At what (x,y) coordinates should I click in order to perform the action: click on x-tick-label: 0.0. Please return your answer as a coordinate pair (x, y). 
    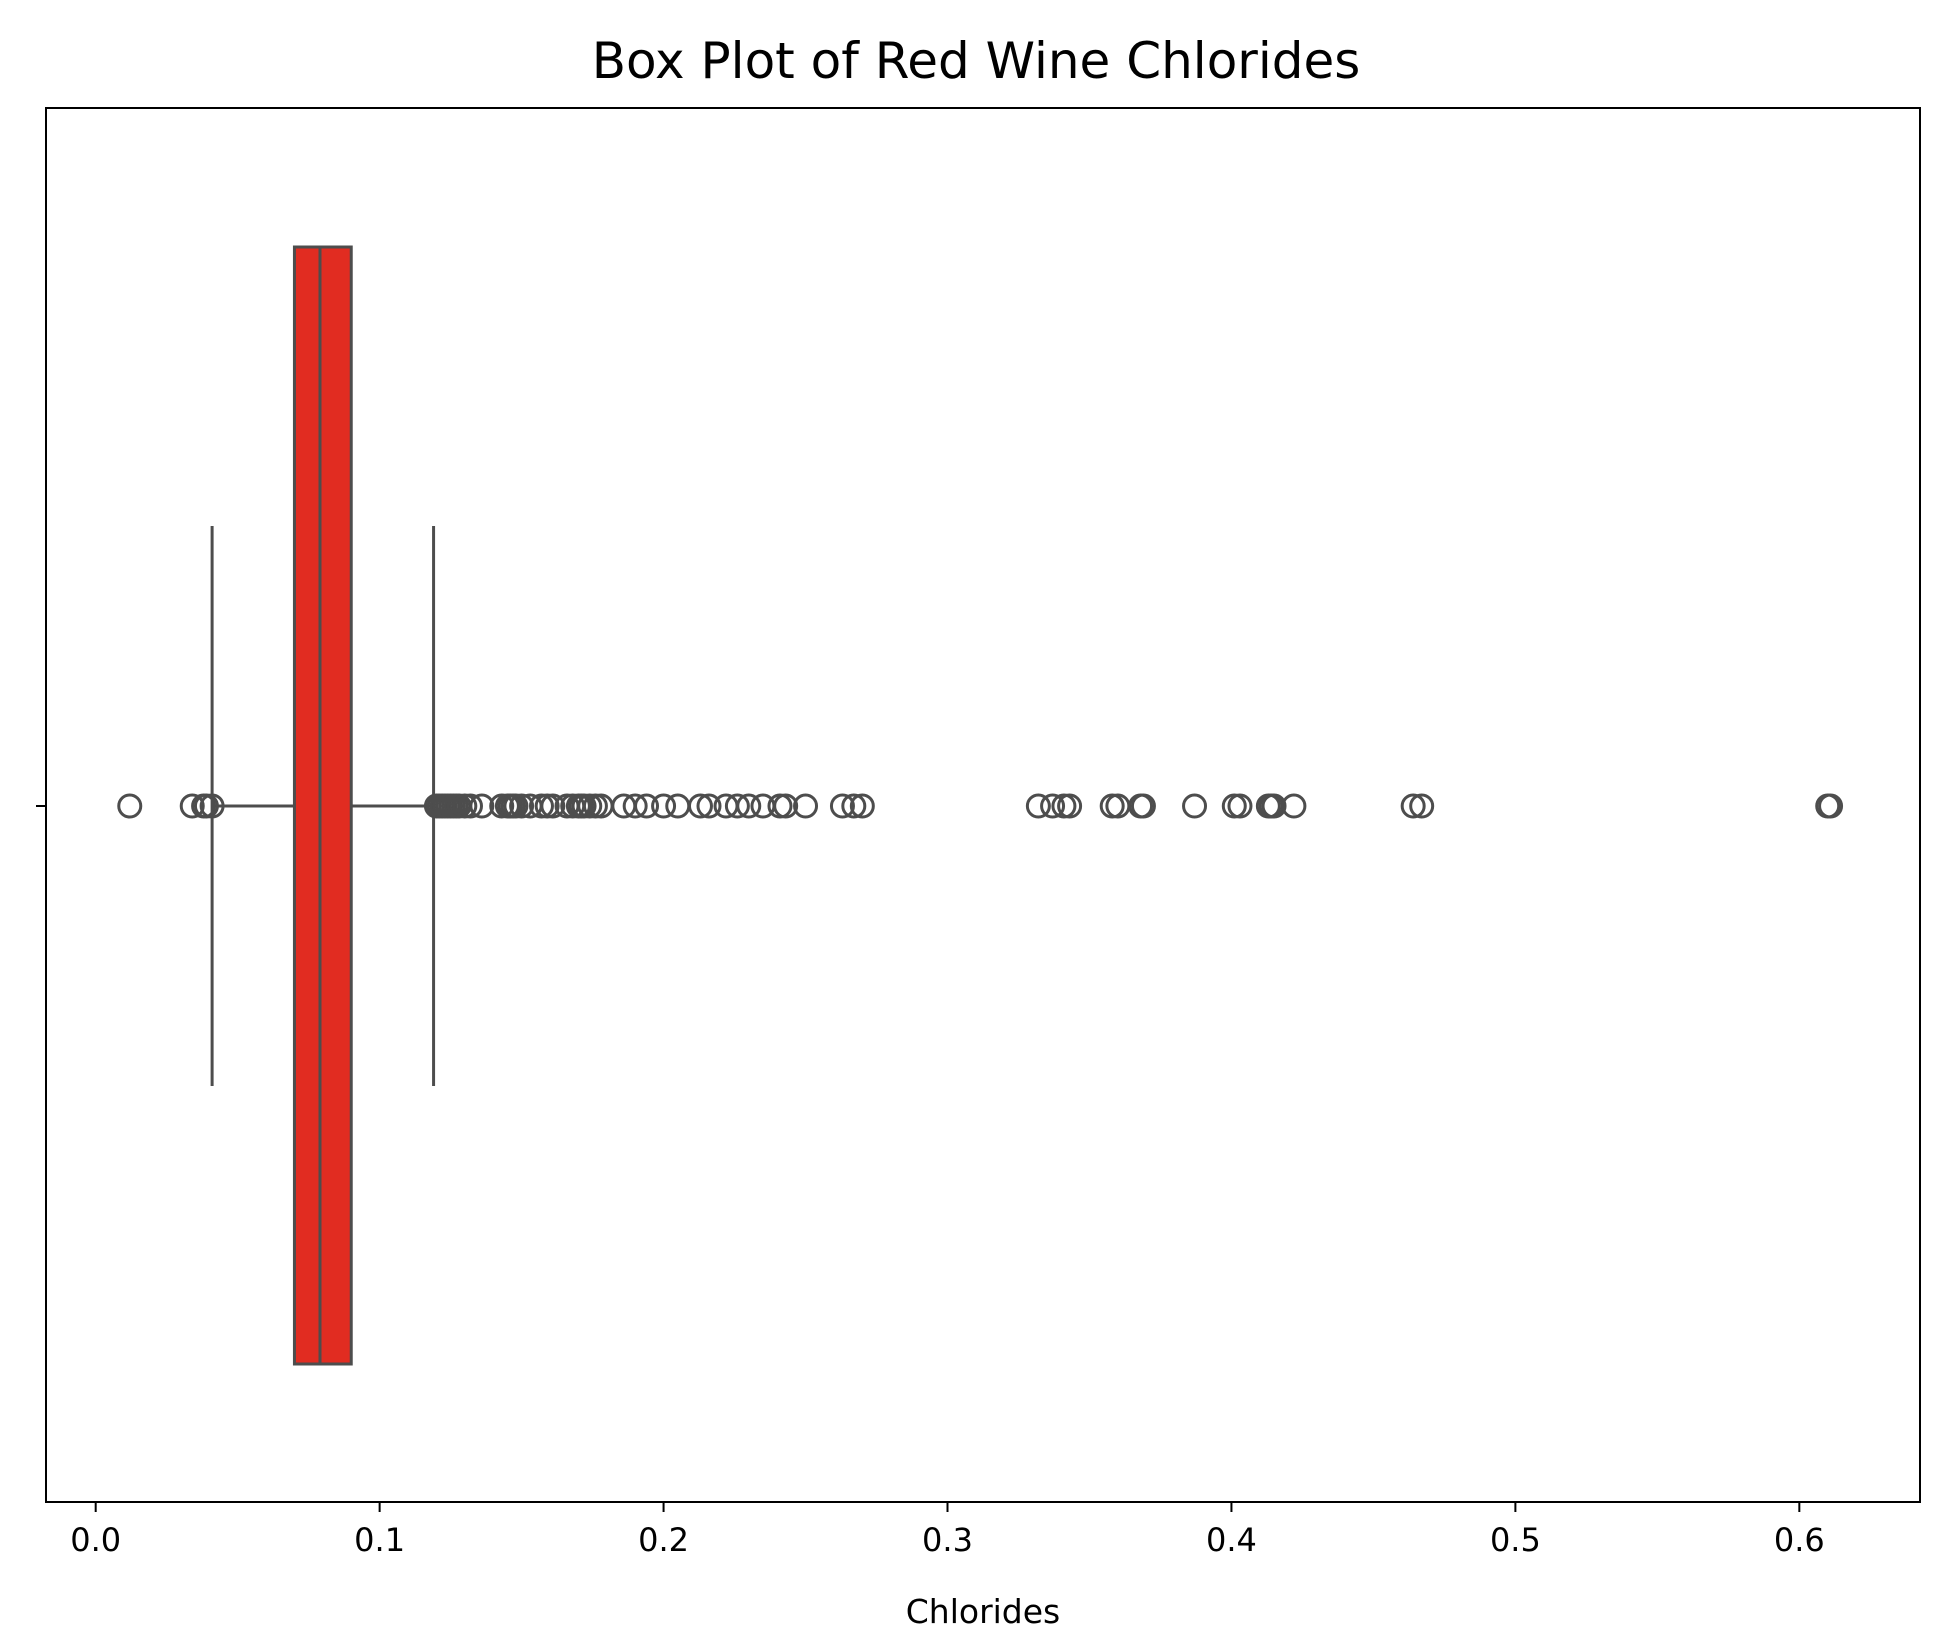
    Looking at the image, I should click on (95, 1540).